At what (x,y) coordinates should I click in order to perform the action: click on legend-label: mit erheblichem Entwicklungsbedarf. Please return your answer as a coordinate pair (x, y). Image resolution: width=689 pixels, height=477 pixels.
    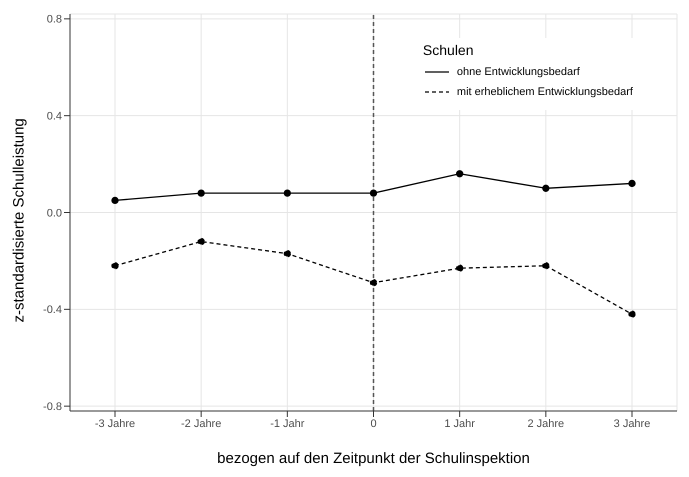
    Looking at the image, I should click on (544, 92).